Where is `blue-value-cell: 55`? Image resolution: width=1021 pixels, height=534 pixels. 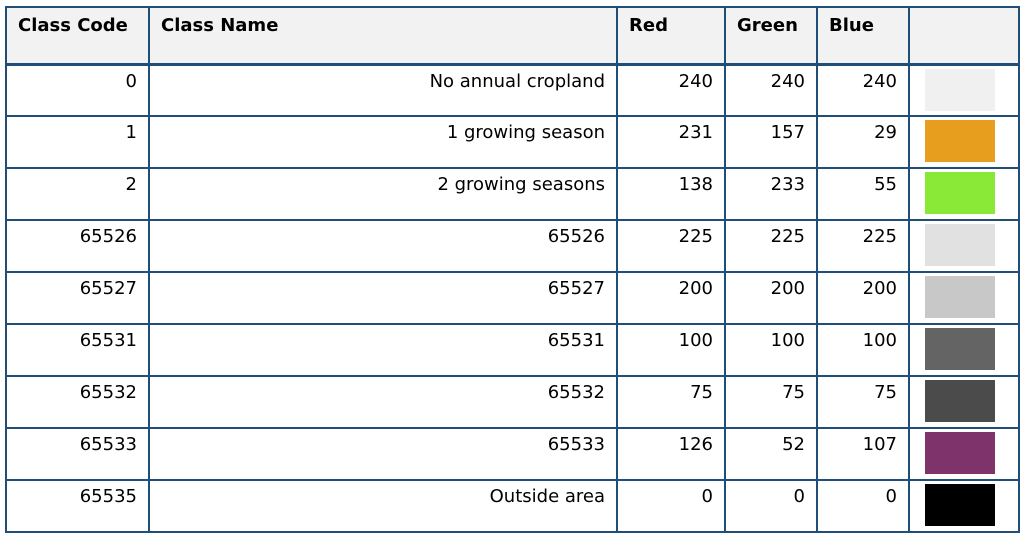
blue-value-cell: 55 is located at coordinates (863, 194).